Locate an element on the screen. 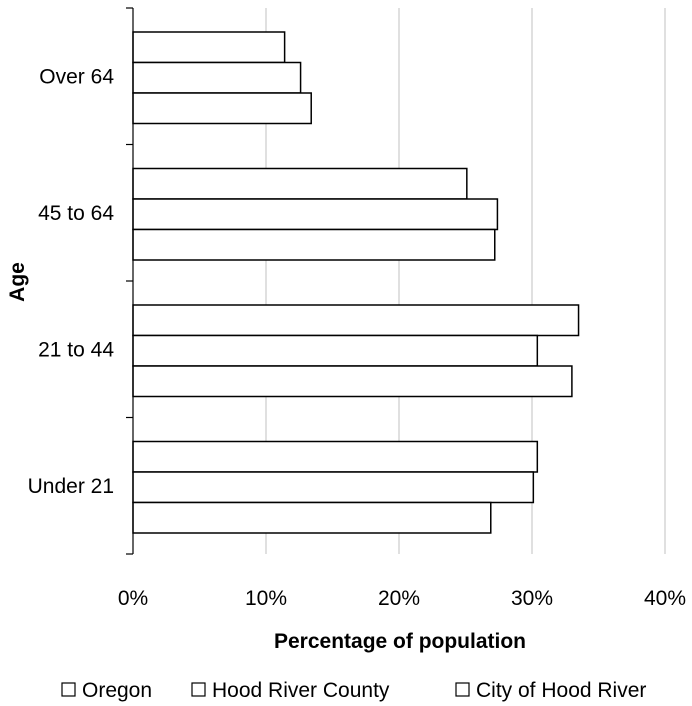 Image resolution: width=692 pixels, height=706 pixels. category-label: 21 to 44 is located at coordinates (76, 349).